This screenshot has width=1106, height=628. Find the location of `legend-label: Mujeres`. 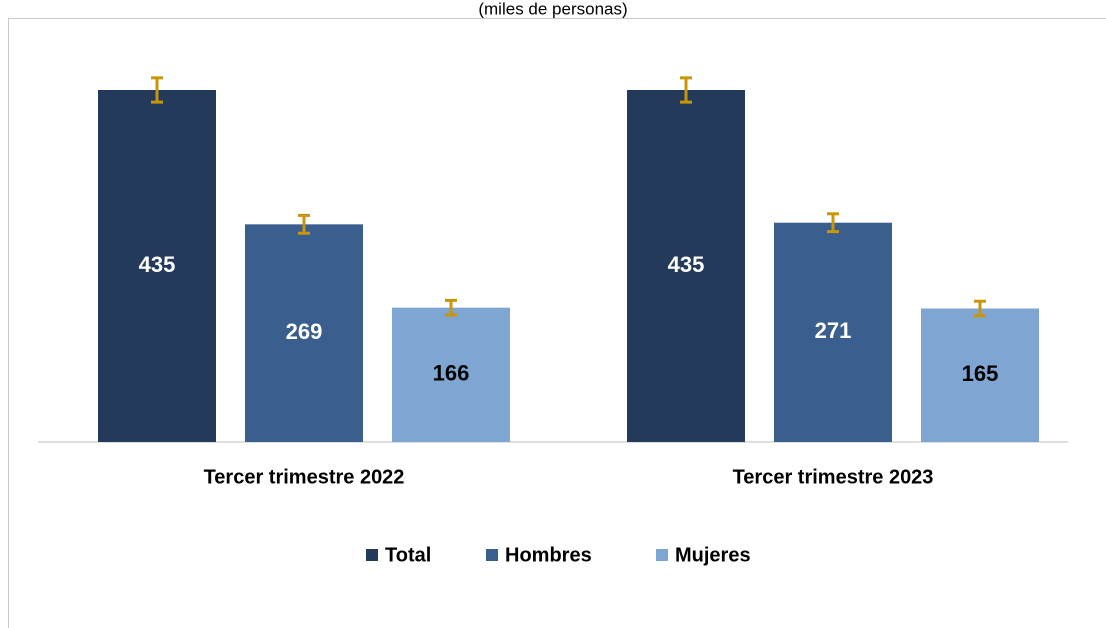

legend-label: Mujeres is located at coordinates (713, 555).